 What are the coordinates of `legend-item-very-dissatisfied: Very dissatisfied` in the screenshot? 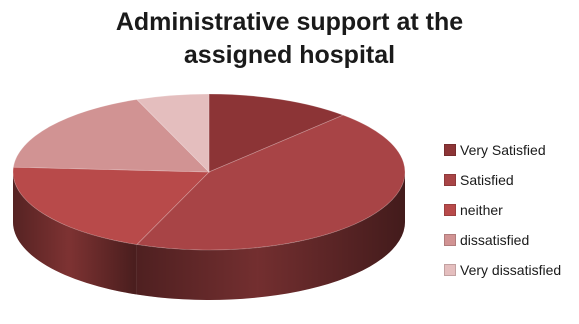 It's located at (502, 269).